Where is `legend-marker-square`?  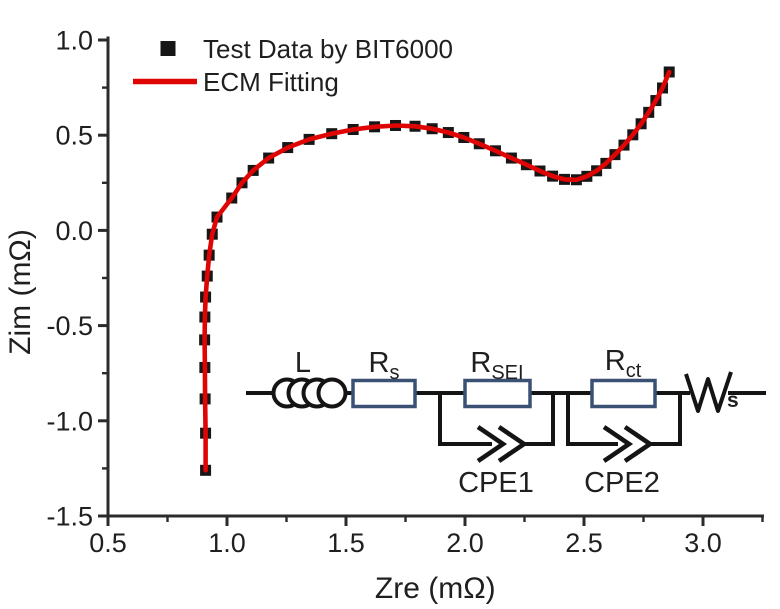
legend-marker-square is located at coordinates (168, 48).